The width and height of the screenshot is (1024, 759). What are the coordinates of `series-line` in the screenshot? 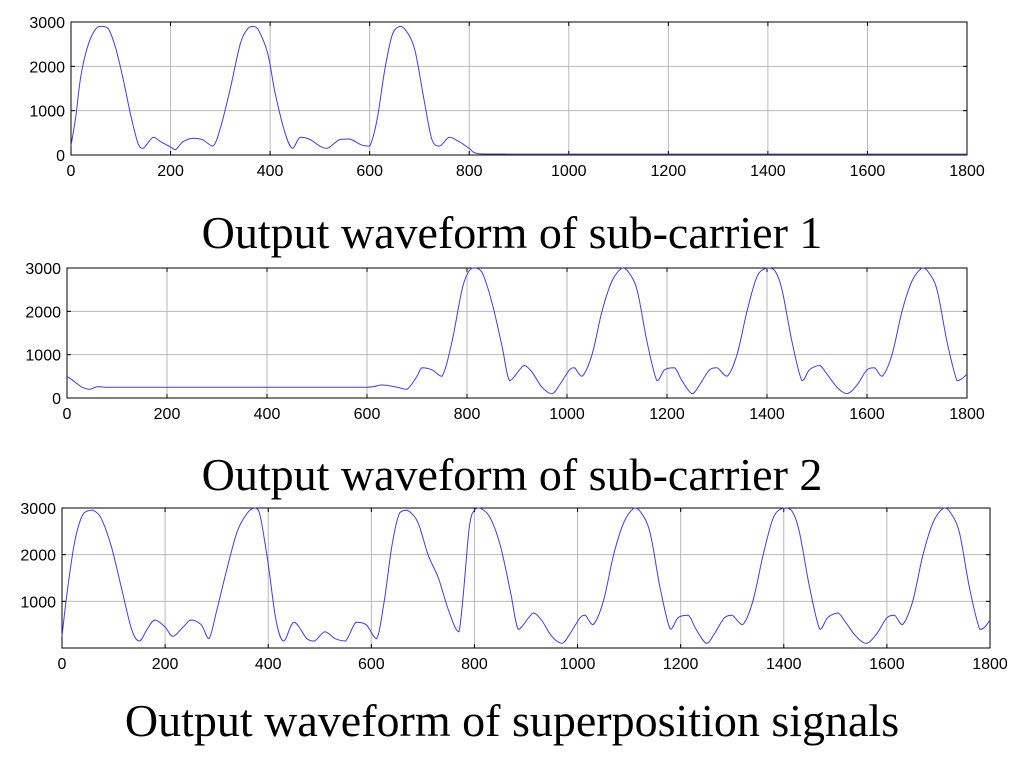 It's located at (517, 331).